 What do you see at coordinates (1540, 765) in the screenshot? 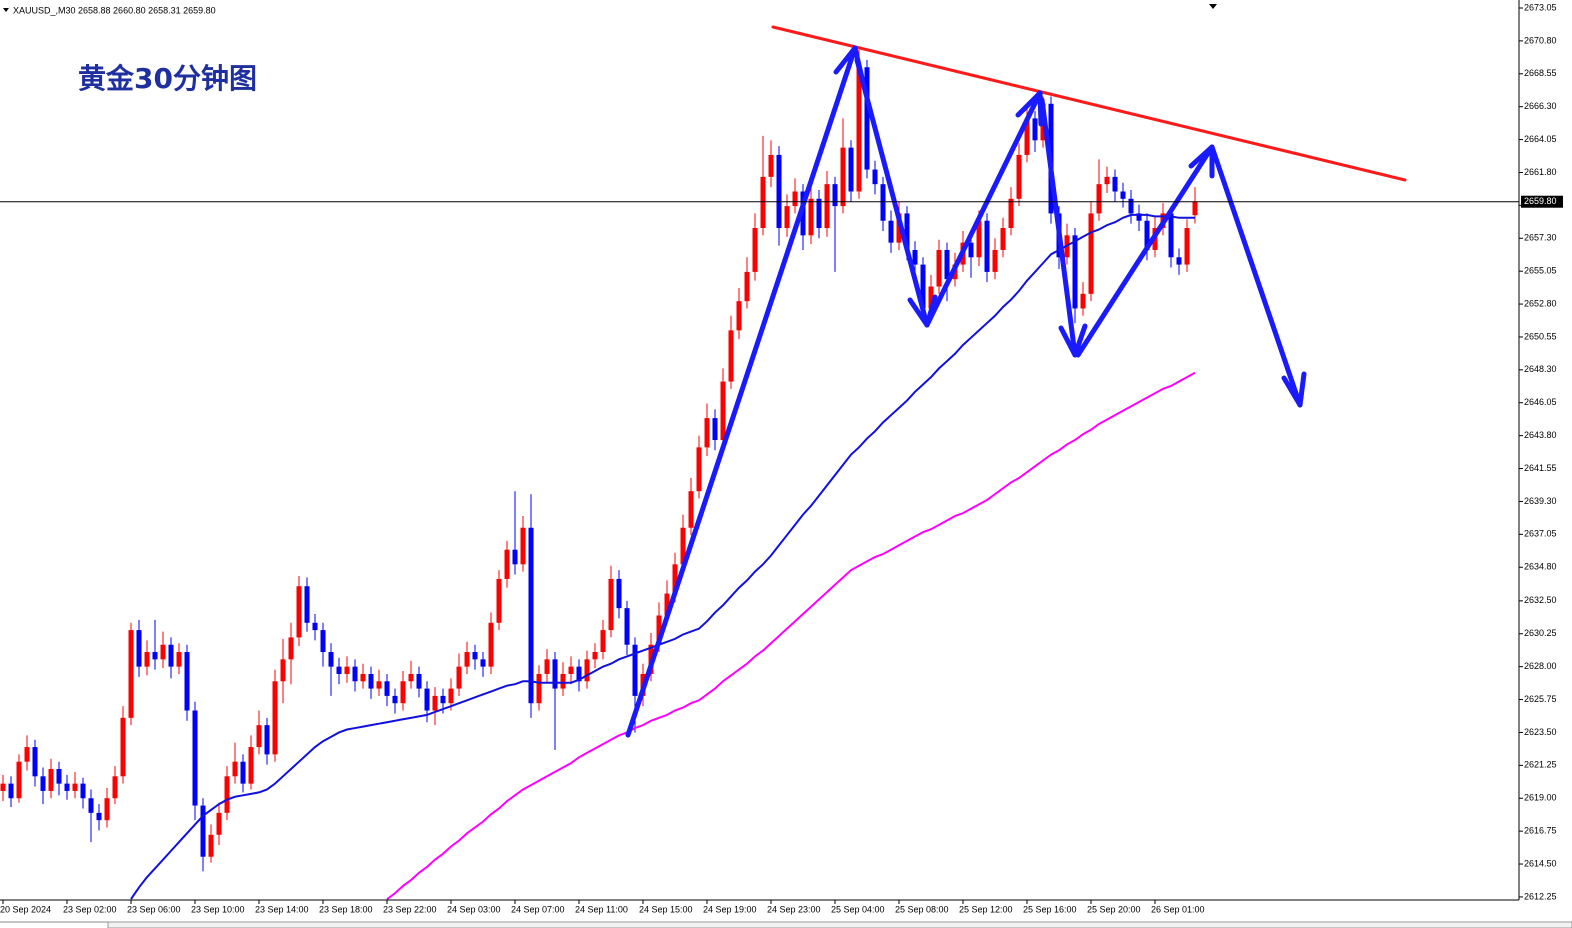
I see `y-tick-label: 2621.25` at bounding box center [1540, 765].